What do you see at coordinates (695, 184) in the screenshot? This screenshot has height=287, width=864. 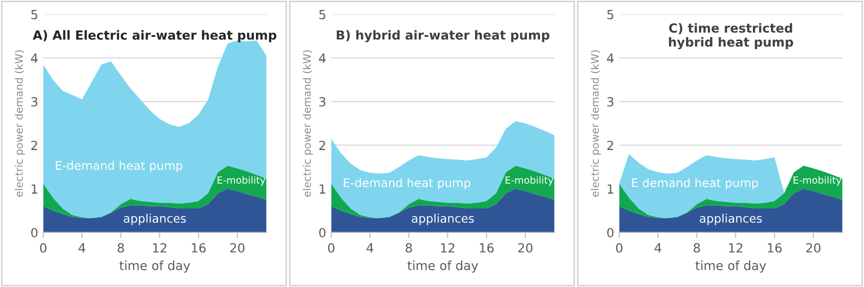 I see `series-label: E demand heat pump` at bounding box center [695, 184].